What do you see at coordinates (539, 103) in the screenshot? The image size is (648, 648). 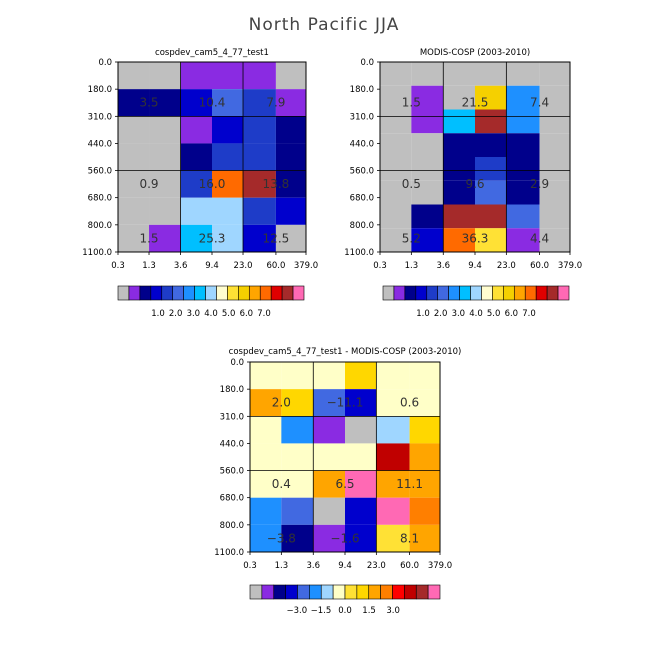 I see `cell-value-label: 7.4` at bounding box center [539, 103].